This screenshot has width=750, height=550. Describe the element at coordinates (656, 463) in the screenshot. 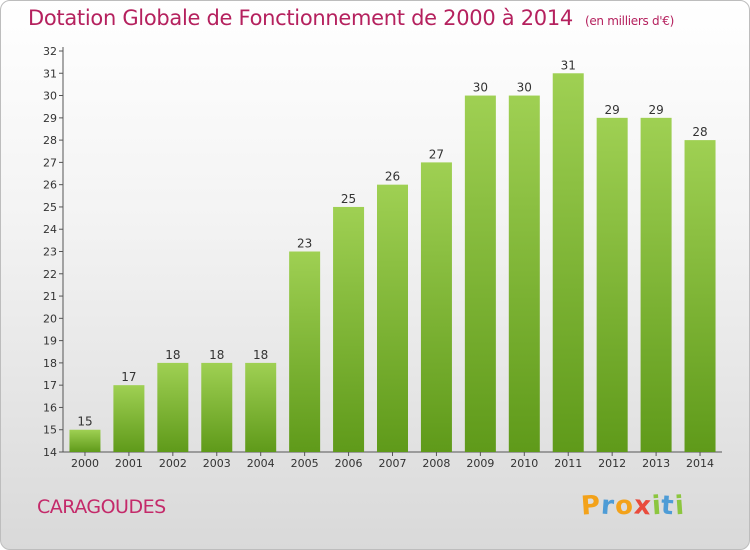

I see `x-tick-label-2013: 2013` at that location.